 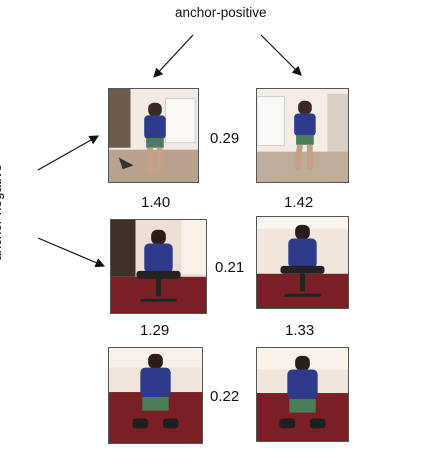 What do you see at coordinates (298, 202) in the screenshot?
I see `distance-row12-negative-right: 1.42` at bounding box center [298, 202].